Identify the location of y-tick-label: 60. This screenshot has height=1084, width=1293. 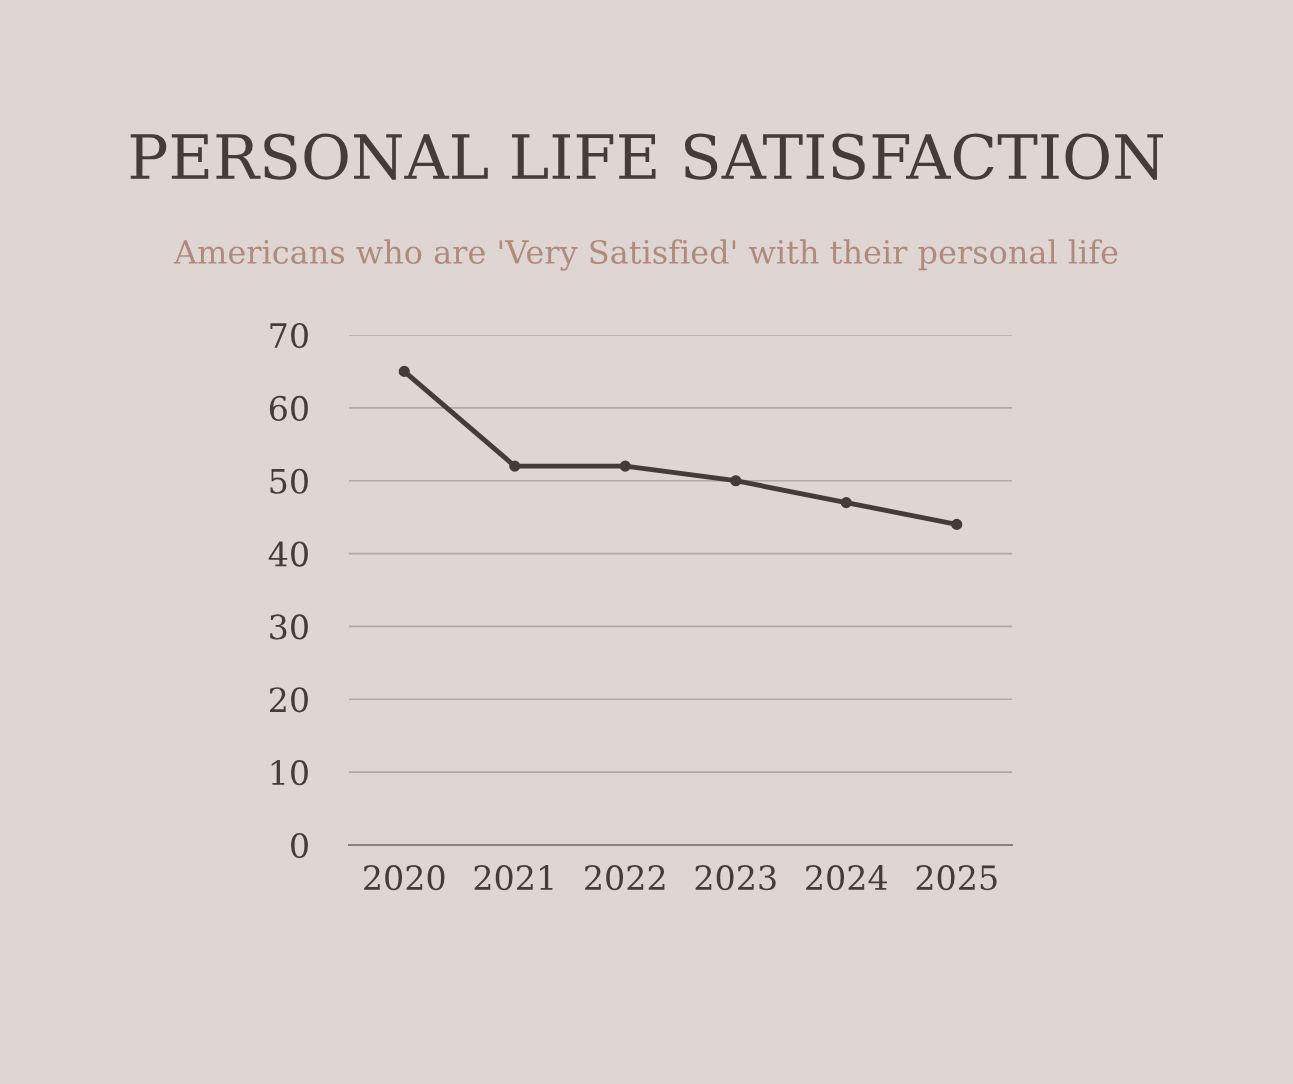
(288, 408).